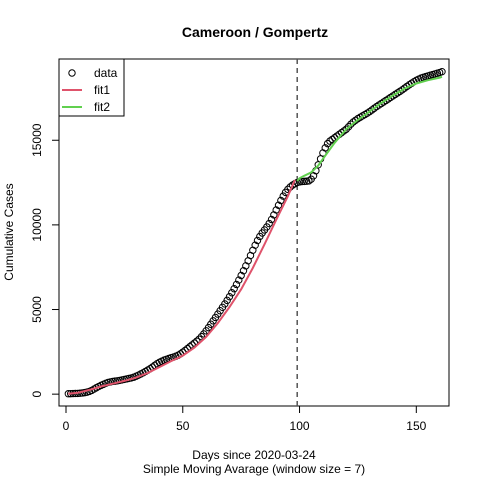 The width and height of the screenshot is (480, 480). What do you see at coordinates (37, 393) in the screenshot?
I see `y-tick-label: 0` at bounding box center [37, 393].